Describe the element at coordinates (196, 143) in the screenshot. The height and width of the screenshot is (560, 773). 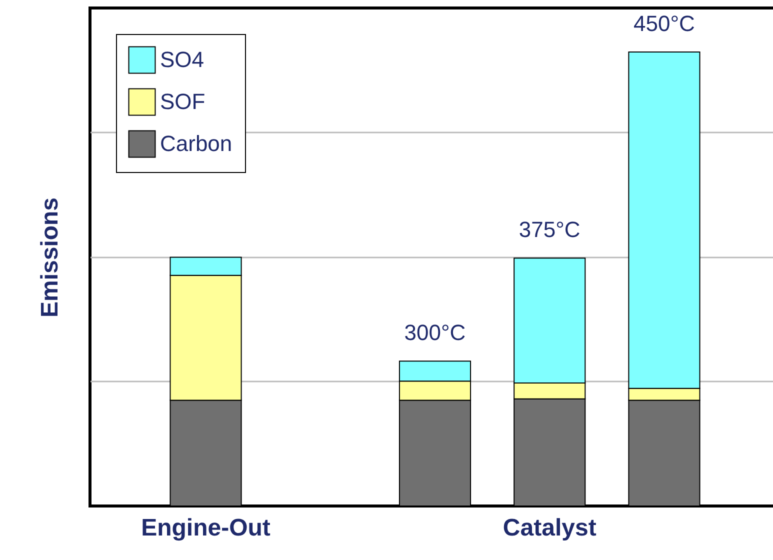
I see `legend-label: Carbon` at that location.